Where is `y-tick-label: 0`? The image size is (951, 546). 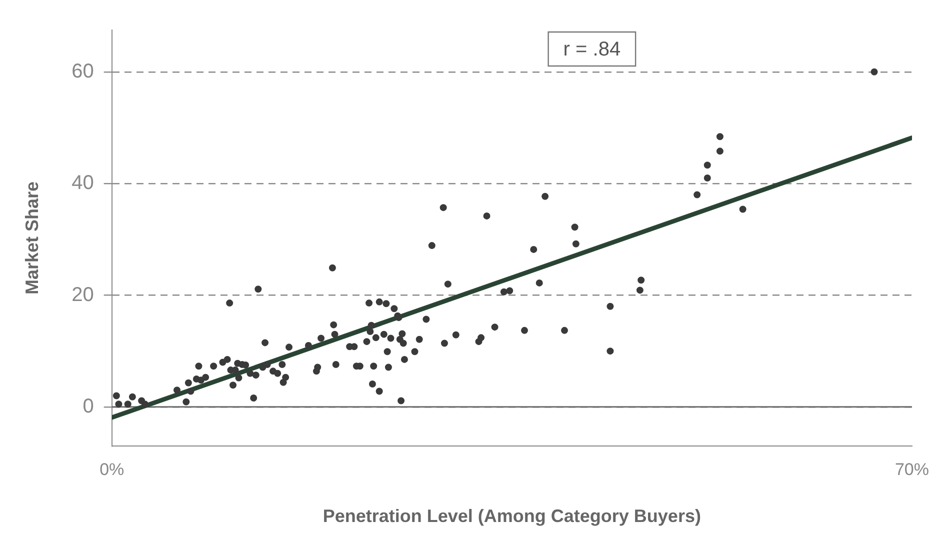
y-tick-label: 0 is located at coordinates (88, 406).